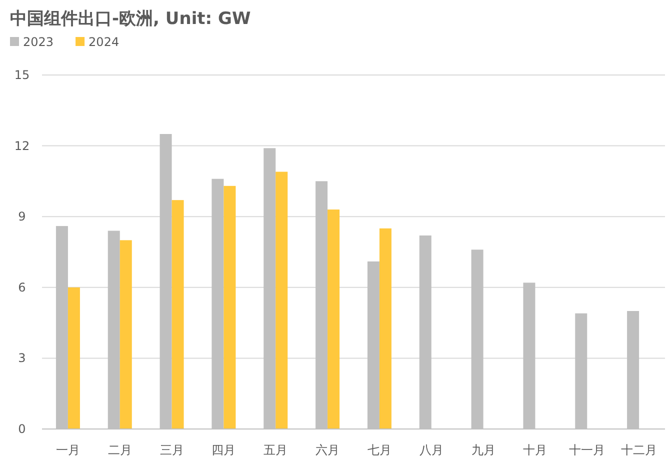 The image size is (672, 469). I want to click on x-tick-label: 六月, so click(328, 450).